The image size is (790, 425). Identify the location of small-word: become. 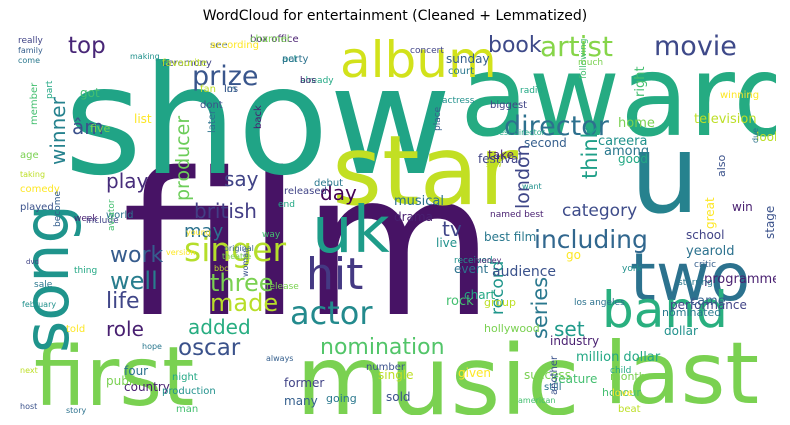
(58, 208).